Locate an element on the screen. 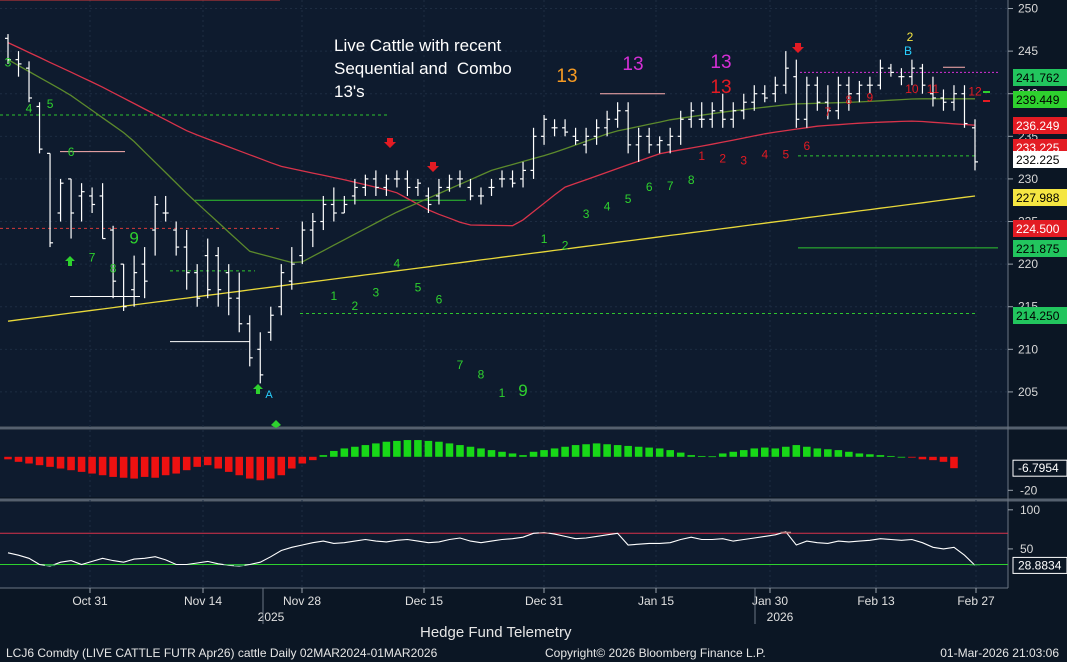 This screenshot has width=1067, height=662. time-tick-label: Feb 13 is located at coordinates (876, 601).